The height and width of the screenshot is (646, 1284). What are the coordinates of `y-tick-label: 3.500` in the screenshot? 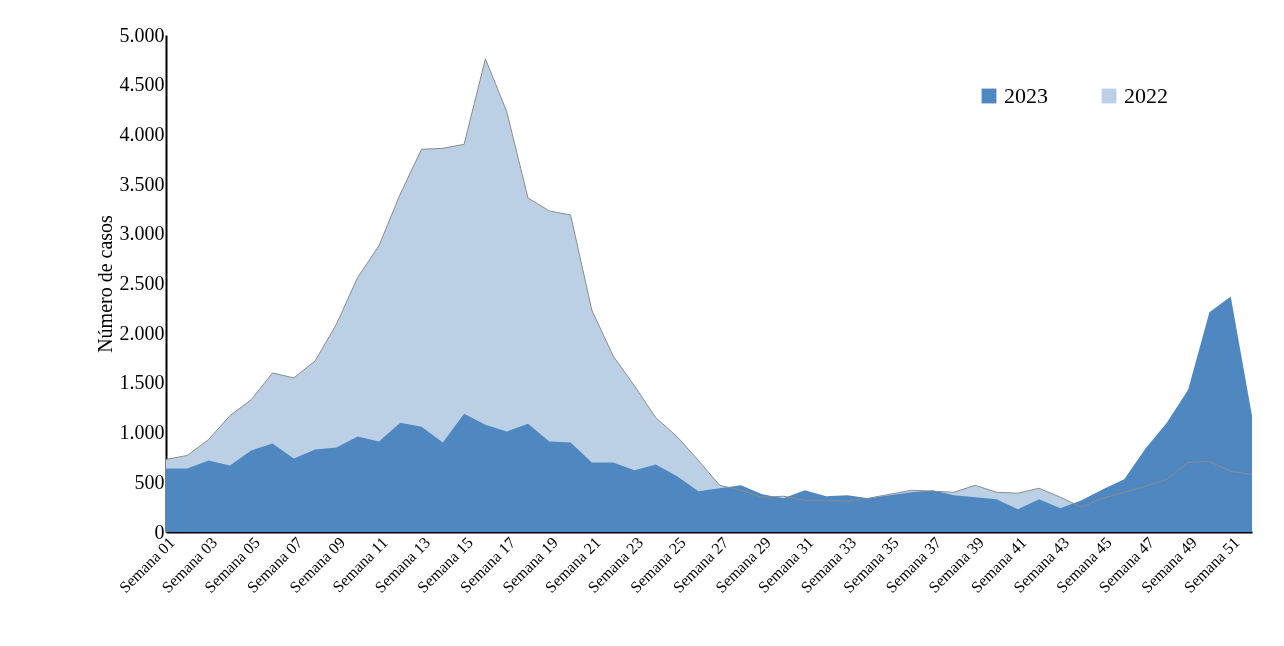 It's located at (142, 183).